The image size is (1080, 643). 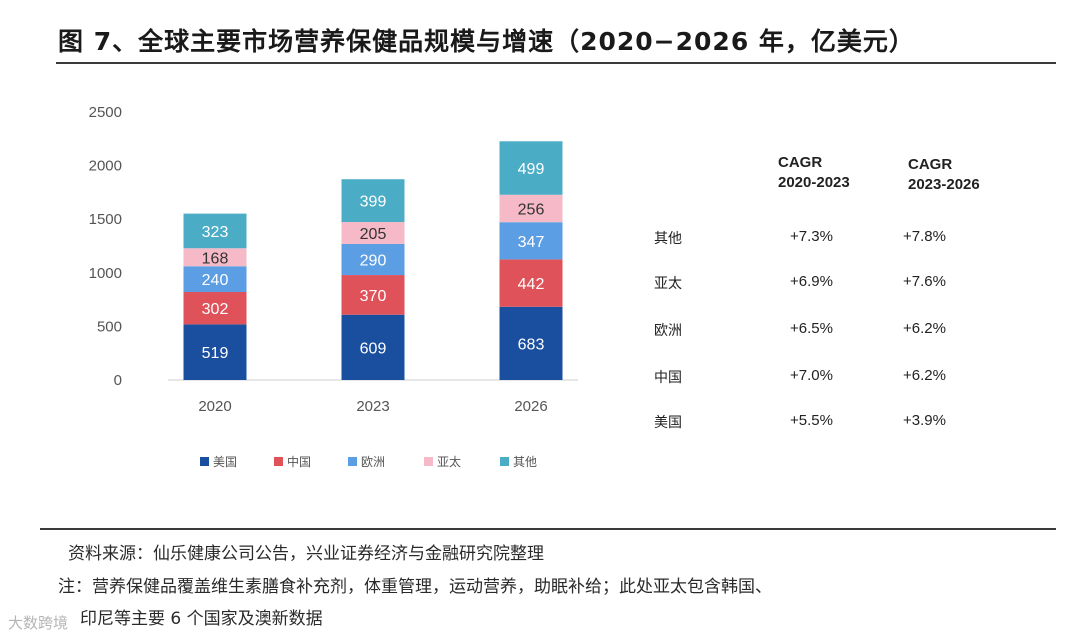 I want to click on x-tick-label: 2026, so click(x=530, y=406).